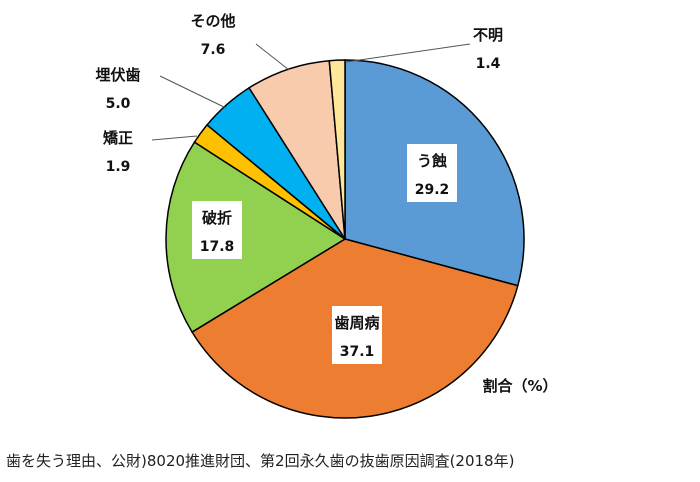 This screenshot has width=700, height=482. What do you see at coordinates (357, 352) in the screenshot?
I see `slice-value: 37.1` at bounding box center [357, 352].